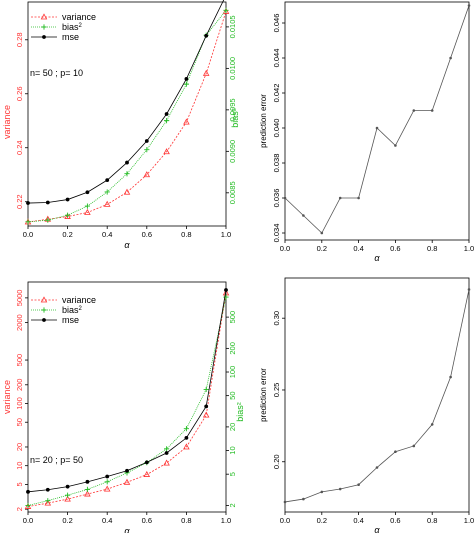  What do you see at coordinates (232, 192) in the screenshot?
I see `y-right-tick-label: 0.0085` at bounding box center [232, 192].